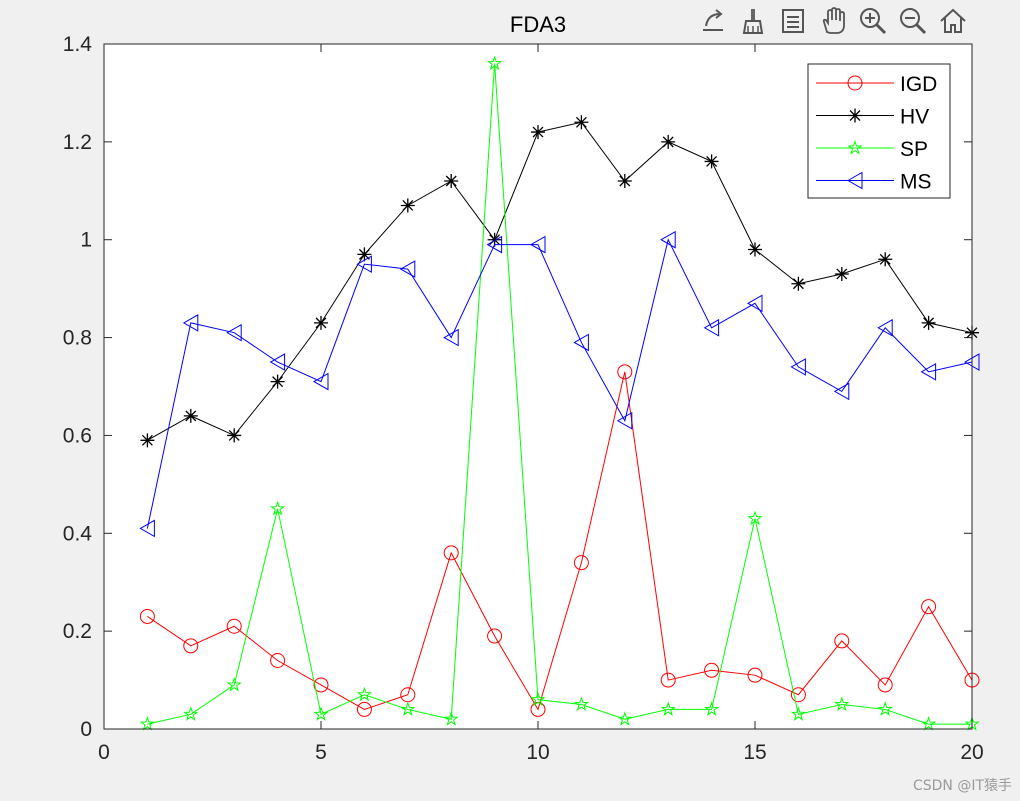 The height and width of the screenshot is (801, 1020). I want to click on legend-item-hv: HV, so click(872, 117).